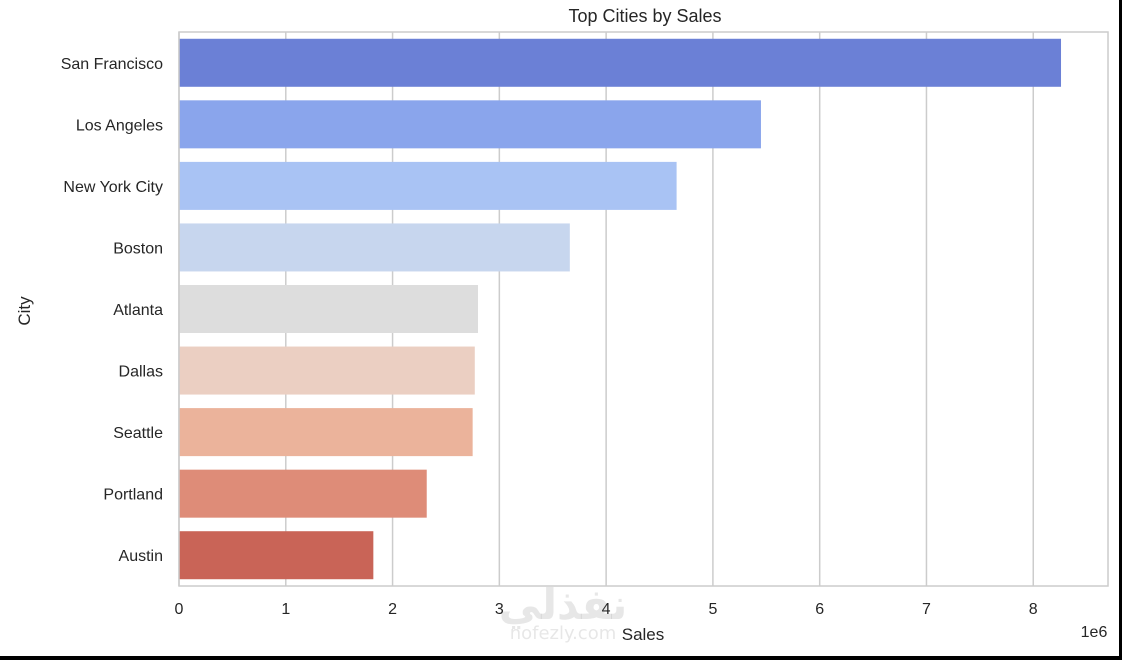 Image resolution: width=1122 pixels, height=660 pixels. What do you see at coordinates (138, 248) in the screenshot?
I see `y-tick-label: Boston` at bounding box center [138, 248].